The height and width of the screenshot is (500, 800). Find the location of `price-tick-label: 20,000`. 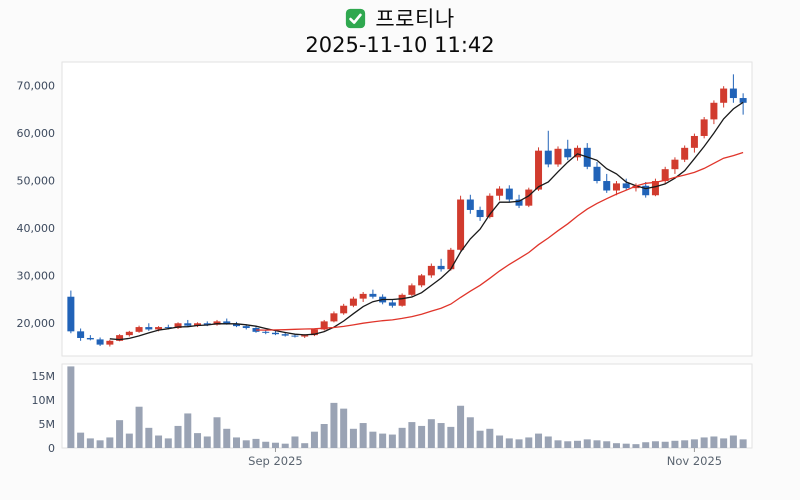

price-tick-label: 20,000 is located at coordinates (36, 323).